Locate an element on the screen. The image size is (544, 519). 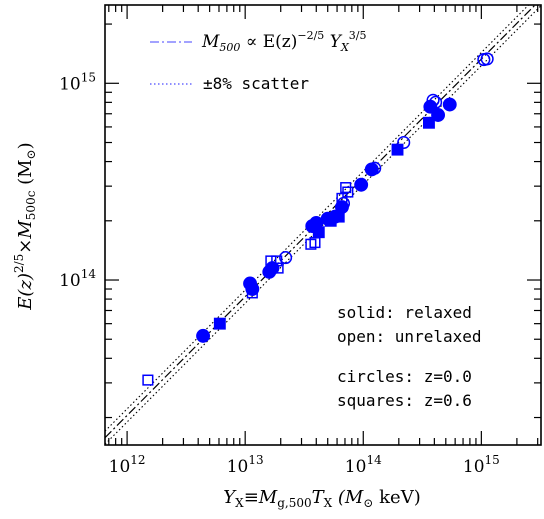
x-axis-label: YX≡Mg,500TX (M⊙ keV) is located at coordinates (321, 498).